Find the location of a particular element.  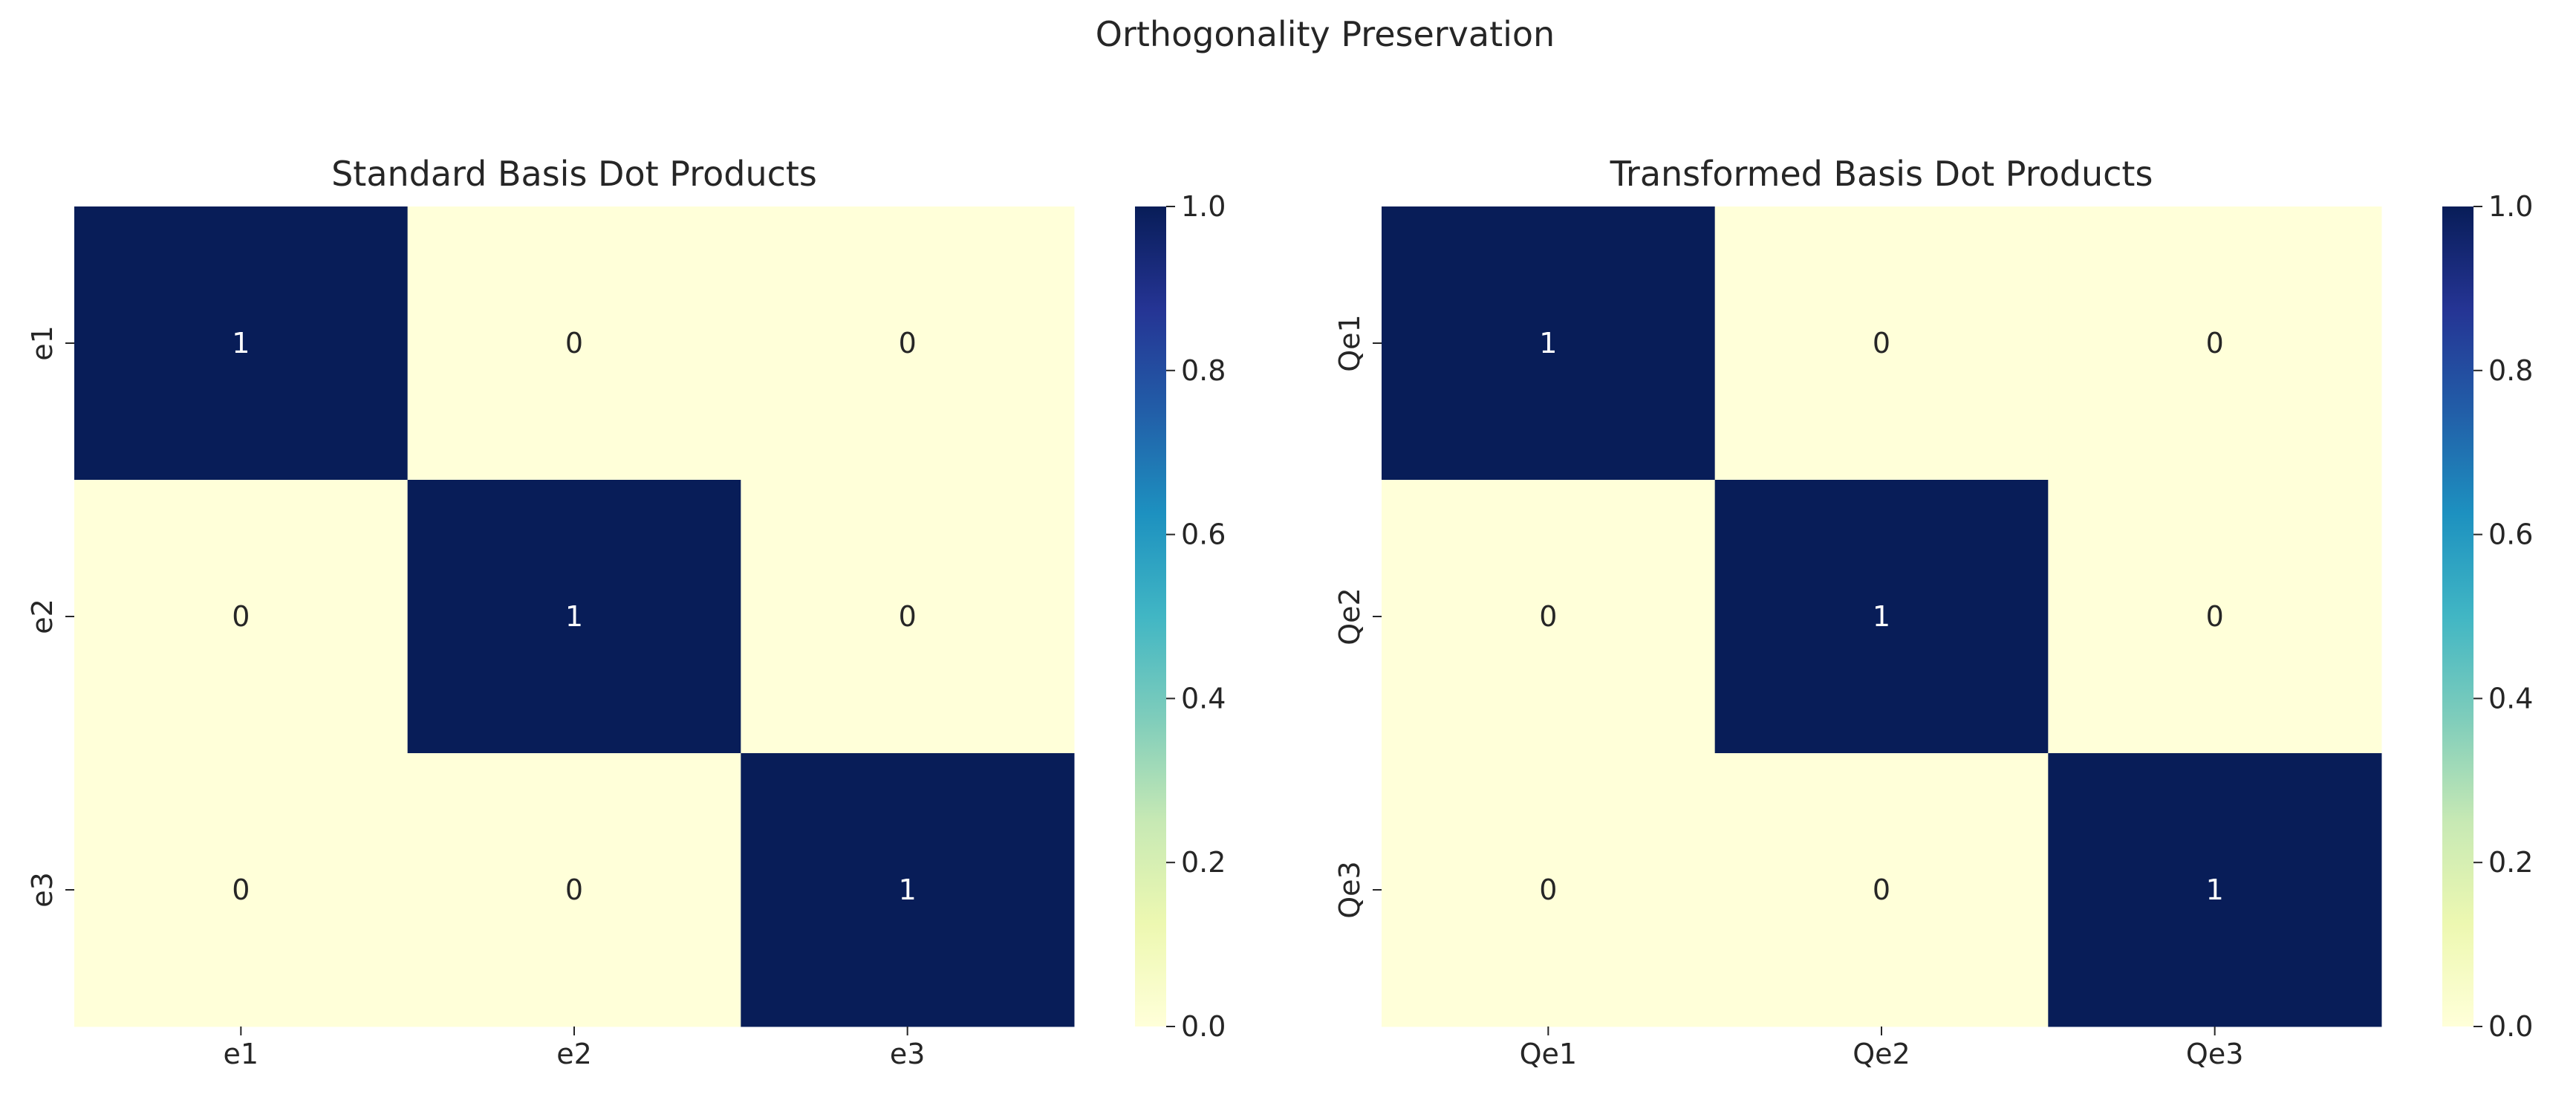

x-tick-label: e2 is located at coordinates (574, 1054).